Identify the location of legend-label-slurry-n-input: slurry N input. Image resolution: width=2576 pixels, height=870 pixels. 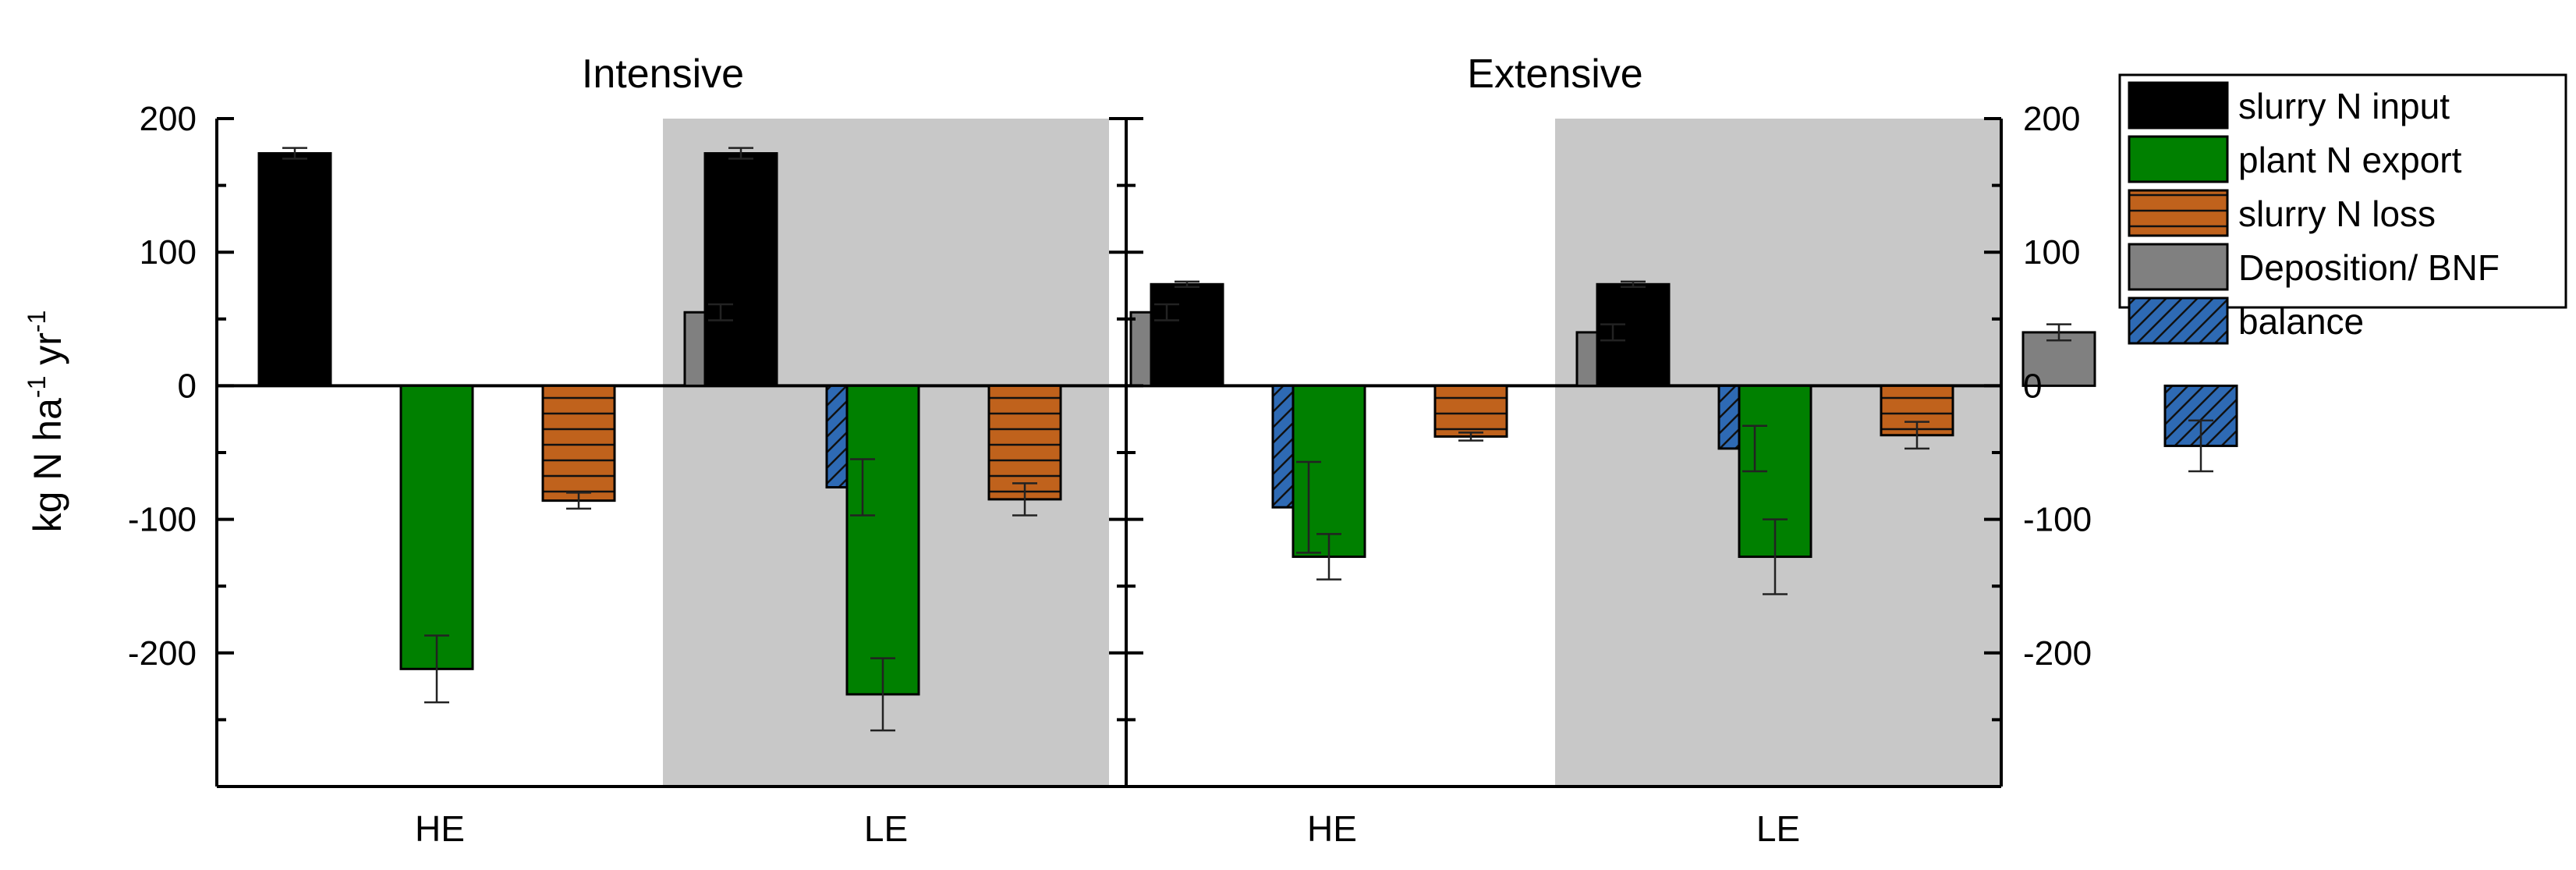
(2344, 106).